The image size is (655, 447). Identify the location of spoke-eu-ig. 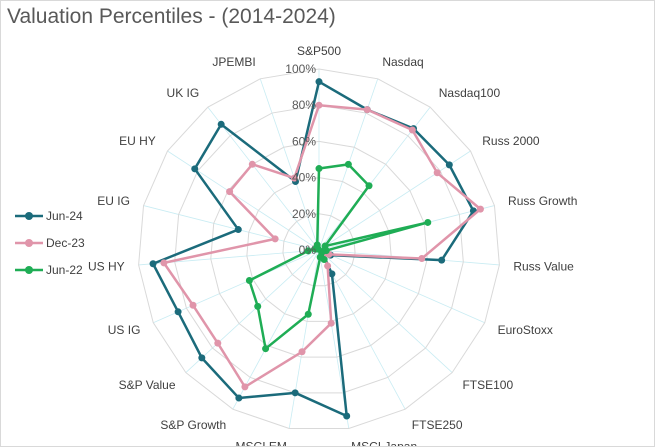
(231, 228).